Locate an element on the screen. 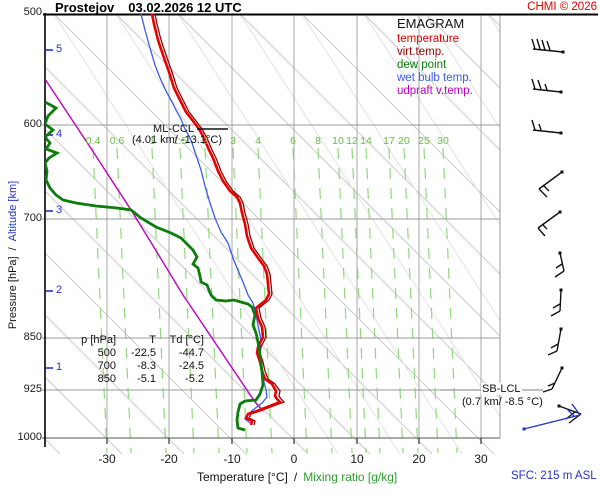 Image resolution: width=600 pixels, height=500 pixels. altitude-tick-marks is located at coordinates (49, 209).